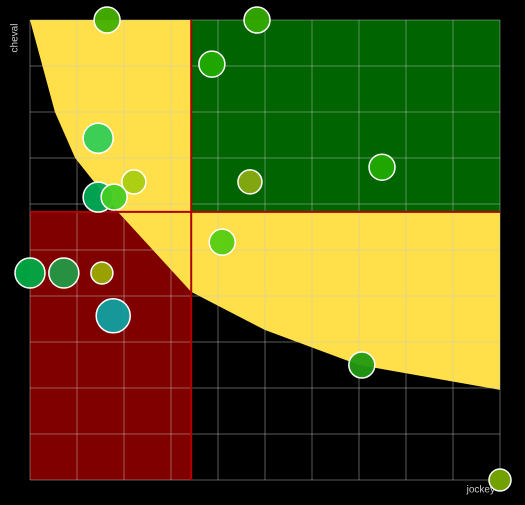  What do you see at coordinates (15, 38) in the screenshot?
I see `y-axis-label: cheval` at bounding box center [15, 38].